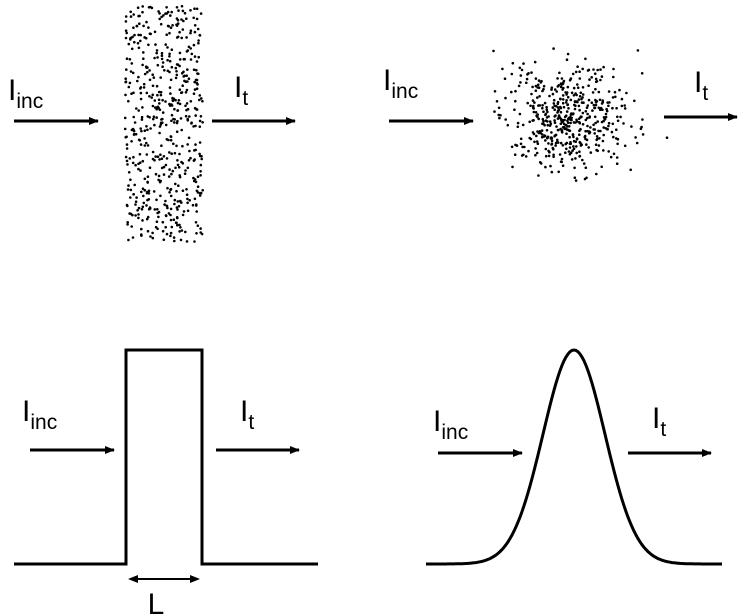  What do you see at coordinates (247, 414) in the screenshot?
I see `label-transmitted-bottom-left: It` at bounding box center [247, 414].